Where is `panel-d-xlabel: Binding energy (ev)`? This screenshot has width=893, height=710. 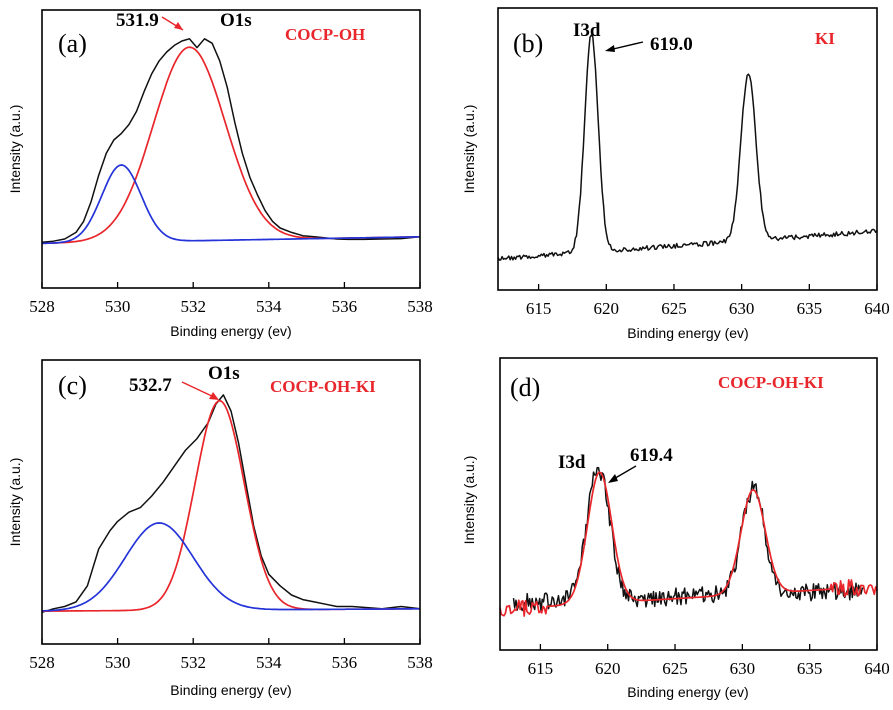 panel-d-xlabel: Binding energy (ev) is located at coordinates (687, 692).